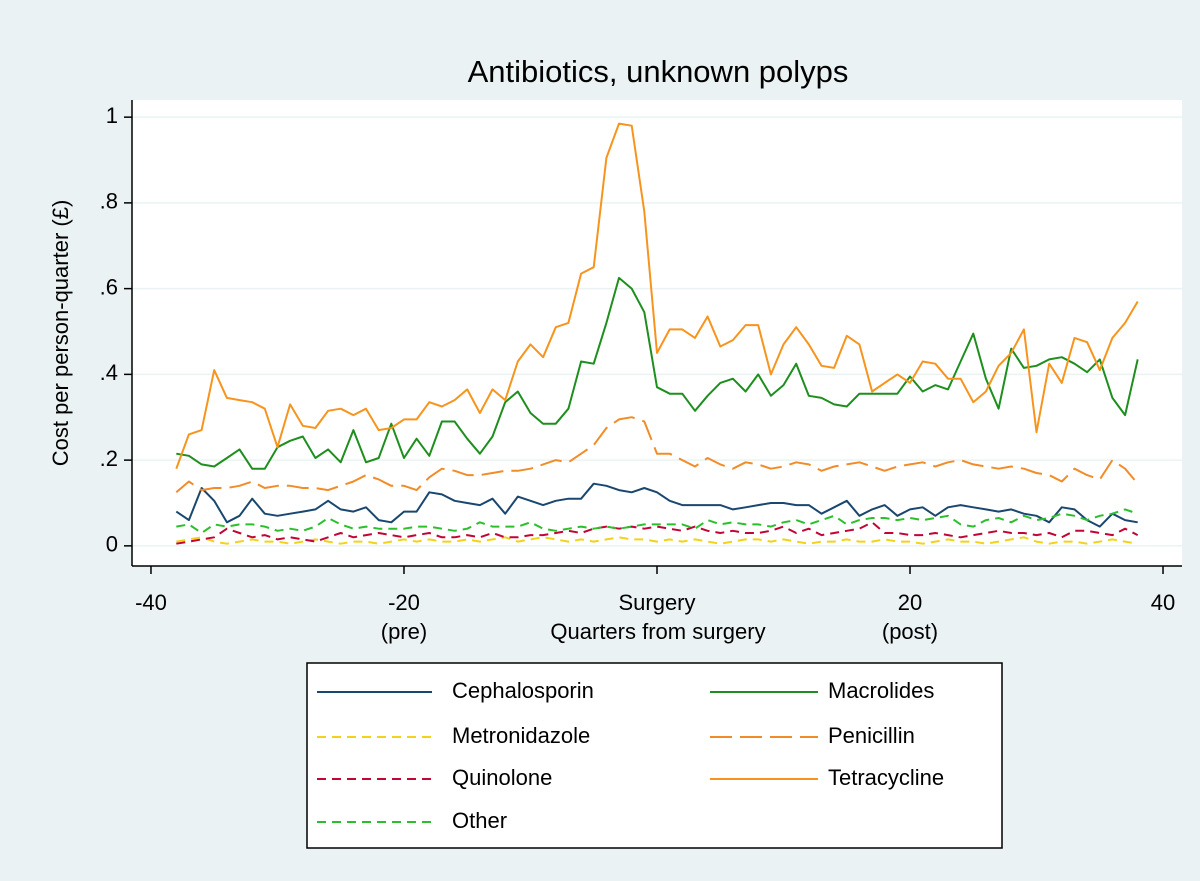 The image size is (1200, 881). I want to click on legend-label: Cephalosporin, so click(523, 690).